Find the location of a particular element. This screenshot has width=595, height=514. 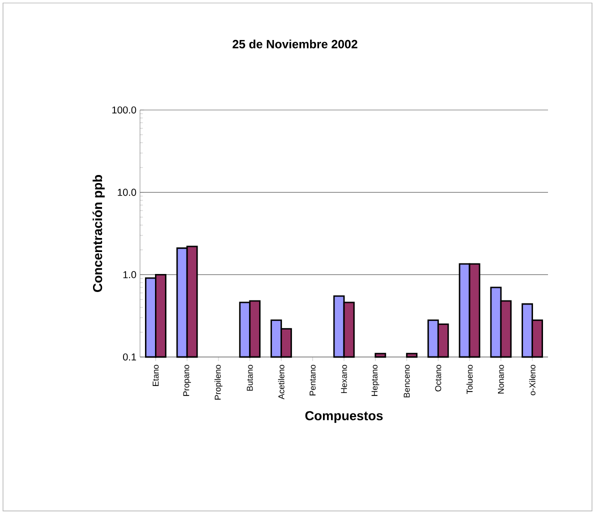

x-tick-label: Nonano is located at coordinates (501, 379).